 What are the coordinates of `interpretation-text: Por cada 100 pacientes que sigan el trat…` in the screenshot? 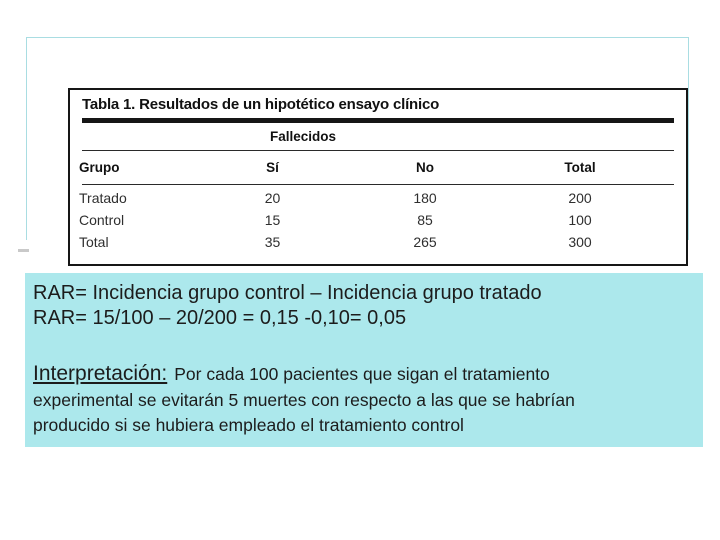 It's located at (362, 374).